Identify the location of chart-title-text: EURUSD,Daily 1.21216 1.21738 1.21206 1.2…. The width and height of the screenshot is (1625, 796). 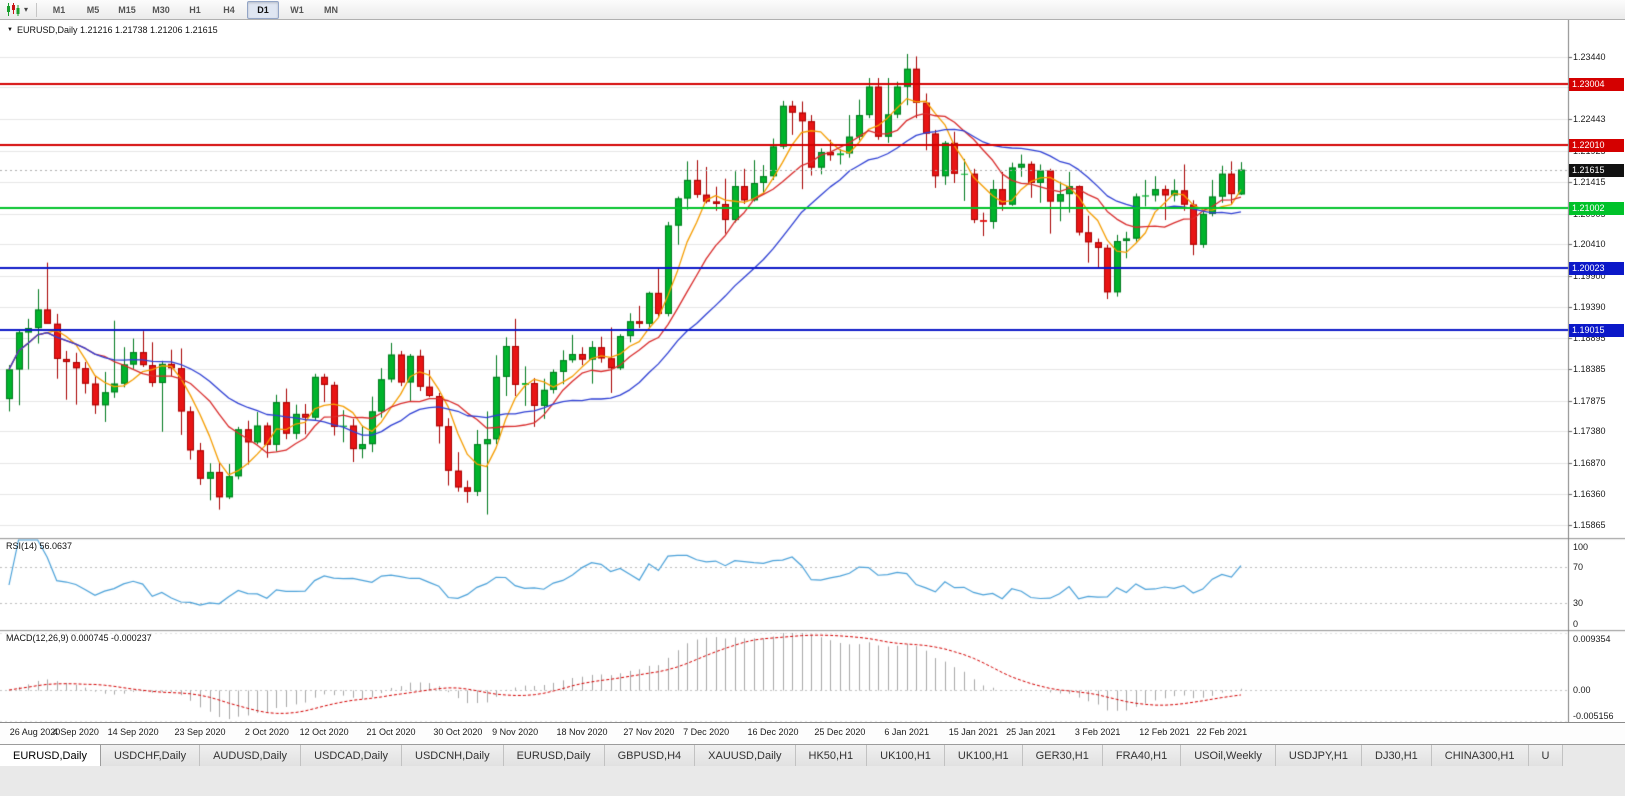
(117, 30).